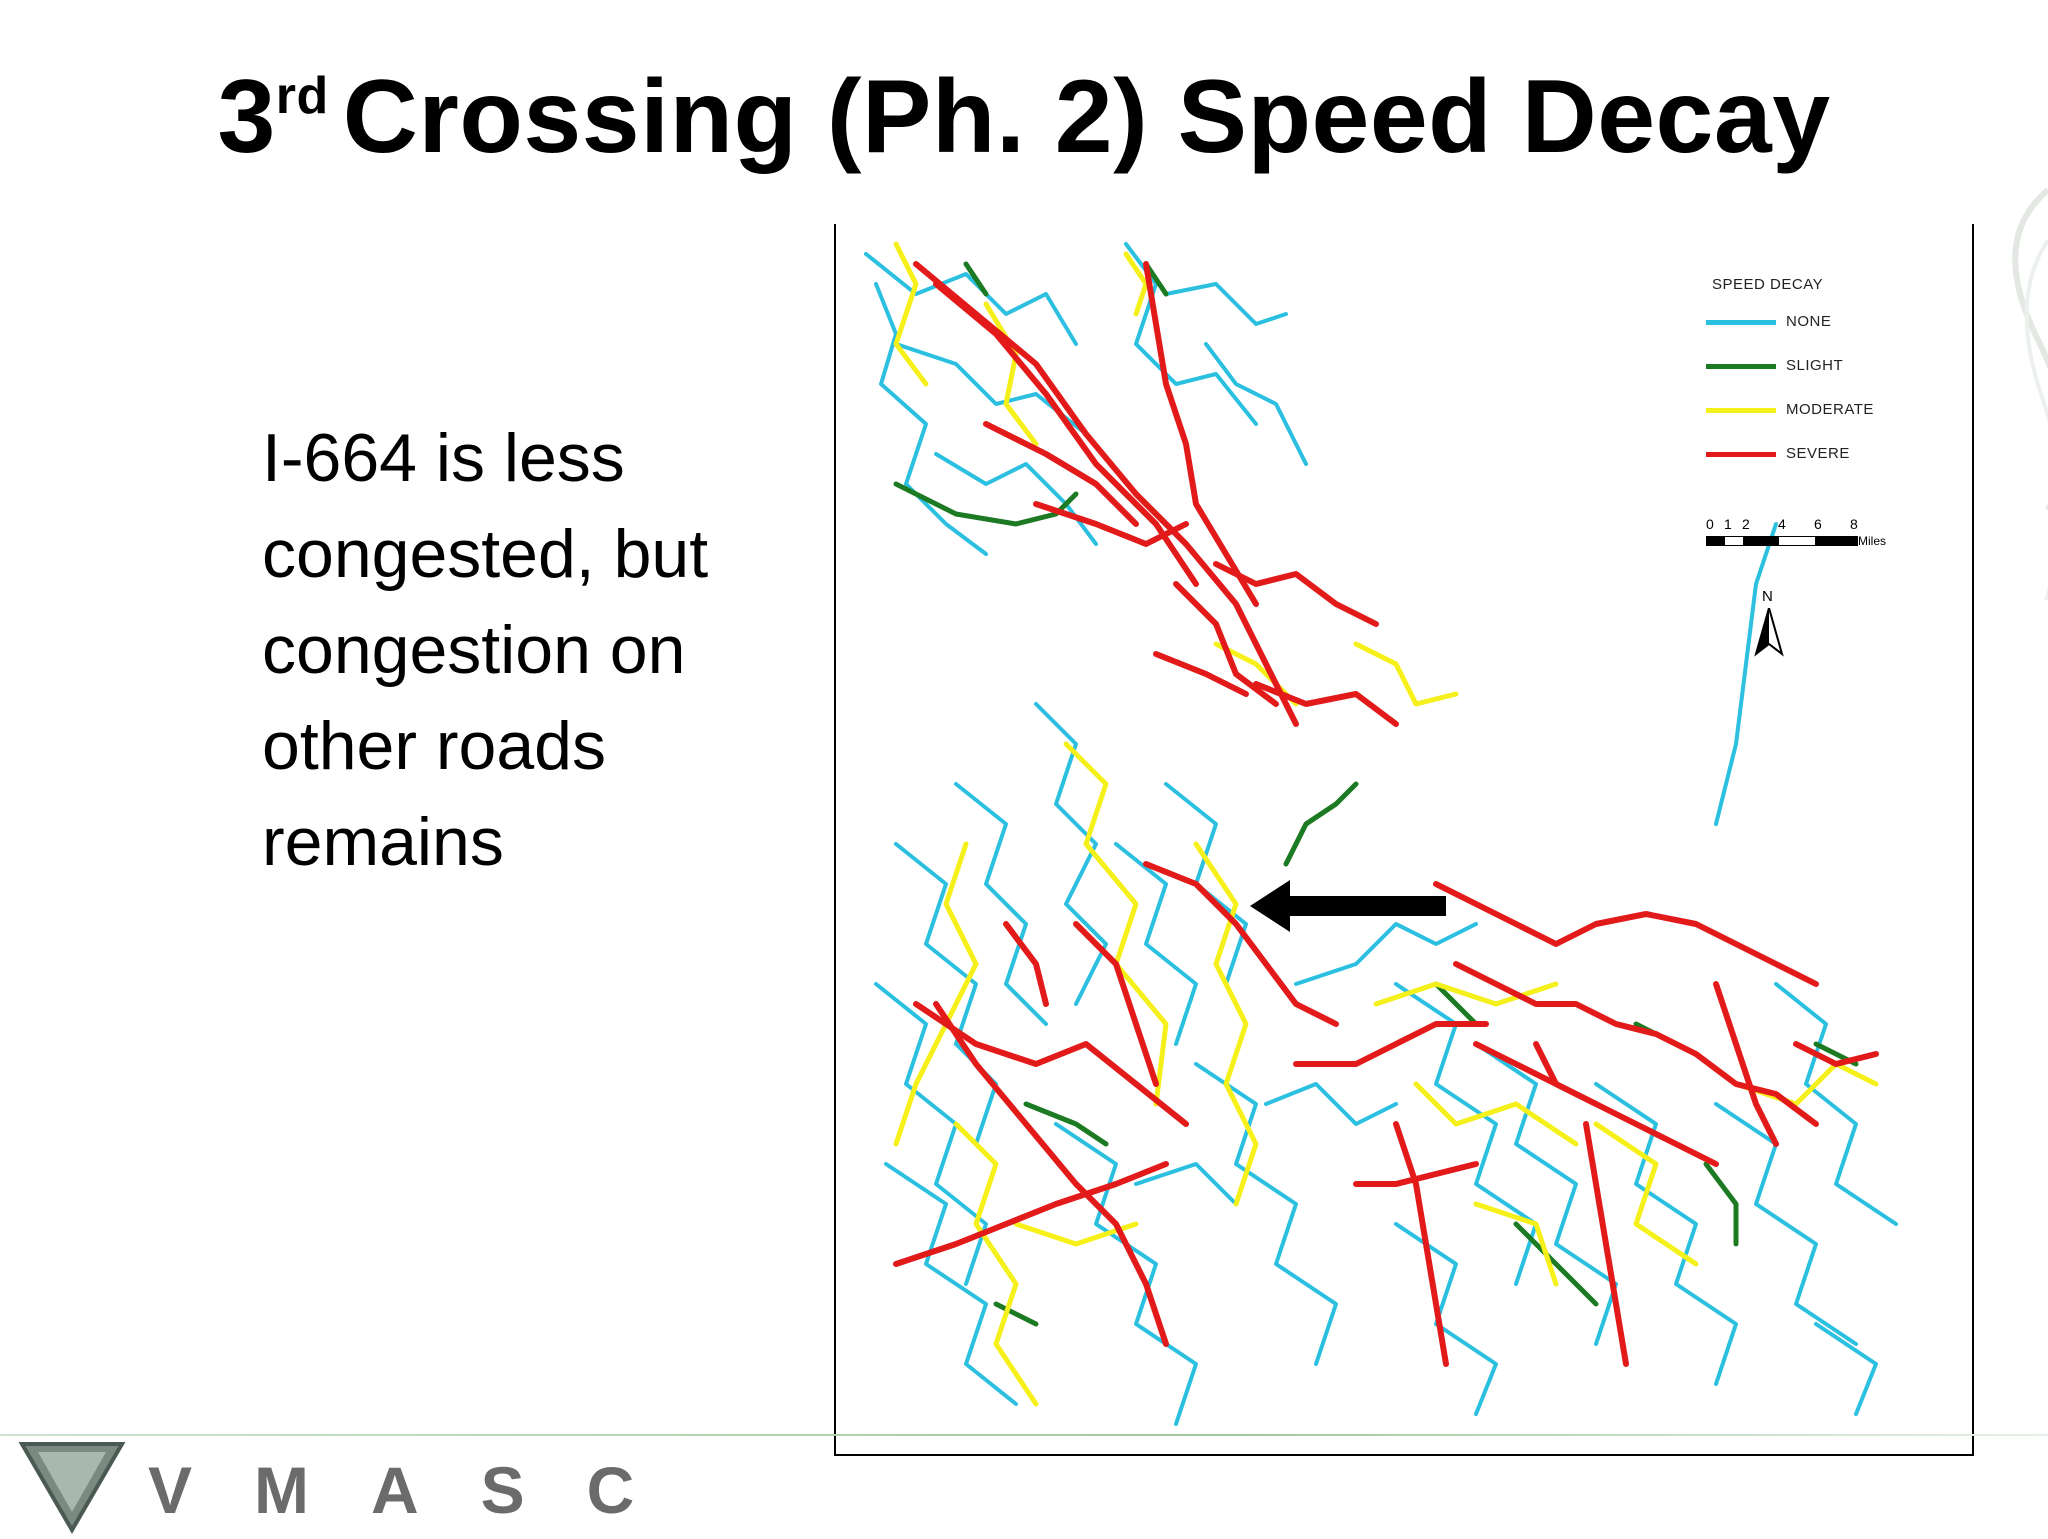  Describe the element at coordinates (1872, 541) in the screenshot. I see `scale-unit: Miles` at that location.